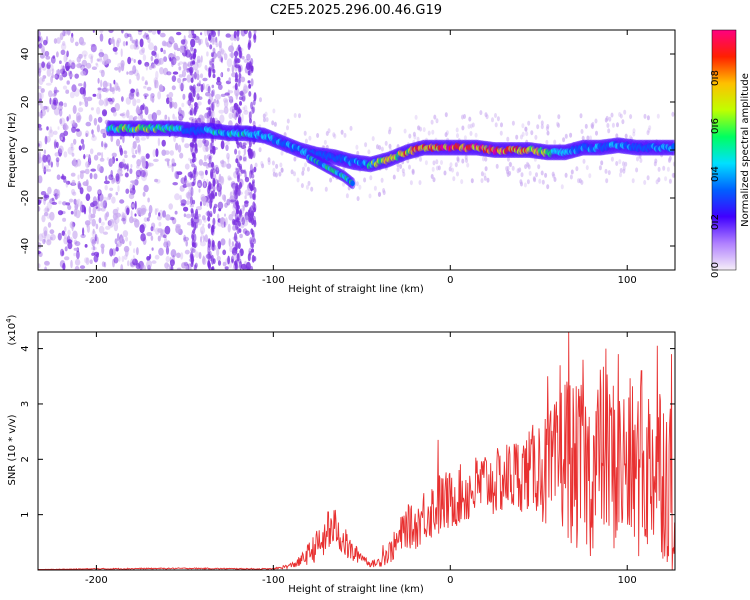  What do you see at coordinates (25, 150) in the screenshot?
I see `y-tick-label: 0` at bounding box center [25, 150].